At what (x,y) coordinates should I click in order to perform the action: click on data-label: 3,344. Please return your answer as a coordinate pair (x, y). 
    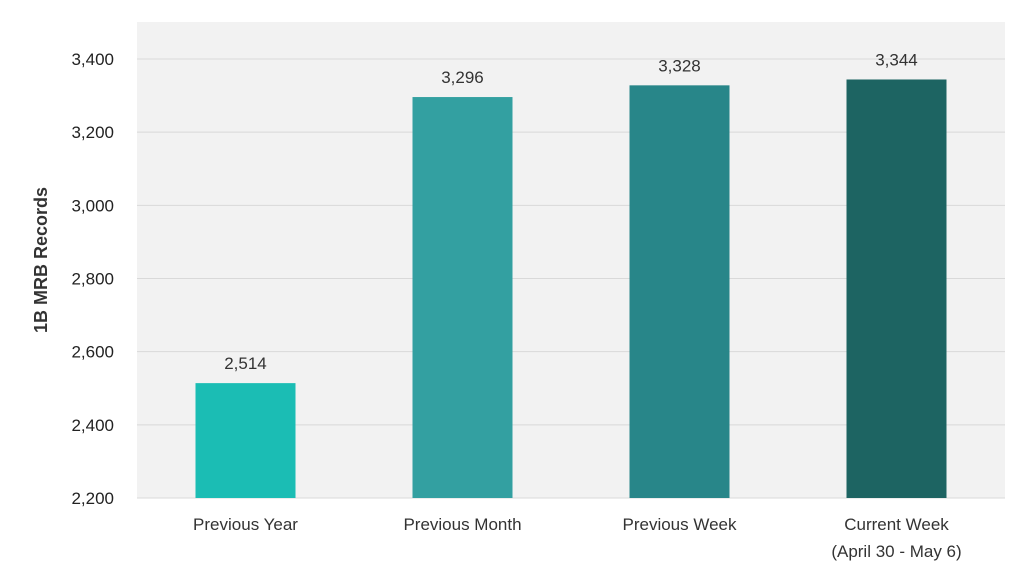
    Looking at the image, I should click on (896, 59).